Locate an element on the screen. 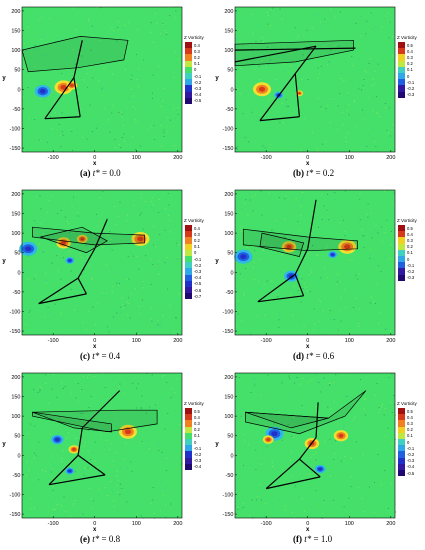 Image resolution: width=425 pixels, height=550 pixels. y-tick-label: 50 is located at coordinates (230, 254).